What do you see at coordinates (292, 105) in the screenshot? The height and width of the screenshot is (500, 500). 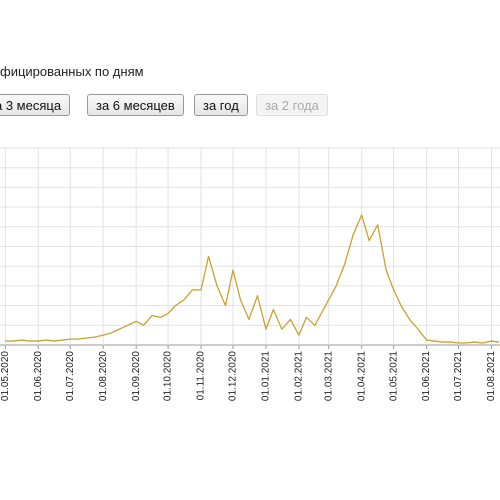 I see `period-button-disabled: за 2 года` at bounding box center [292, 105].